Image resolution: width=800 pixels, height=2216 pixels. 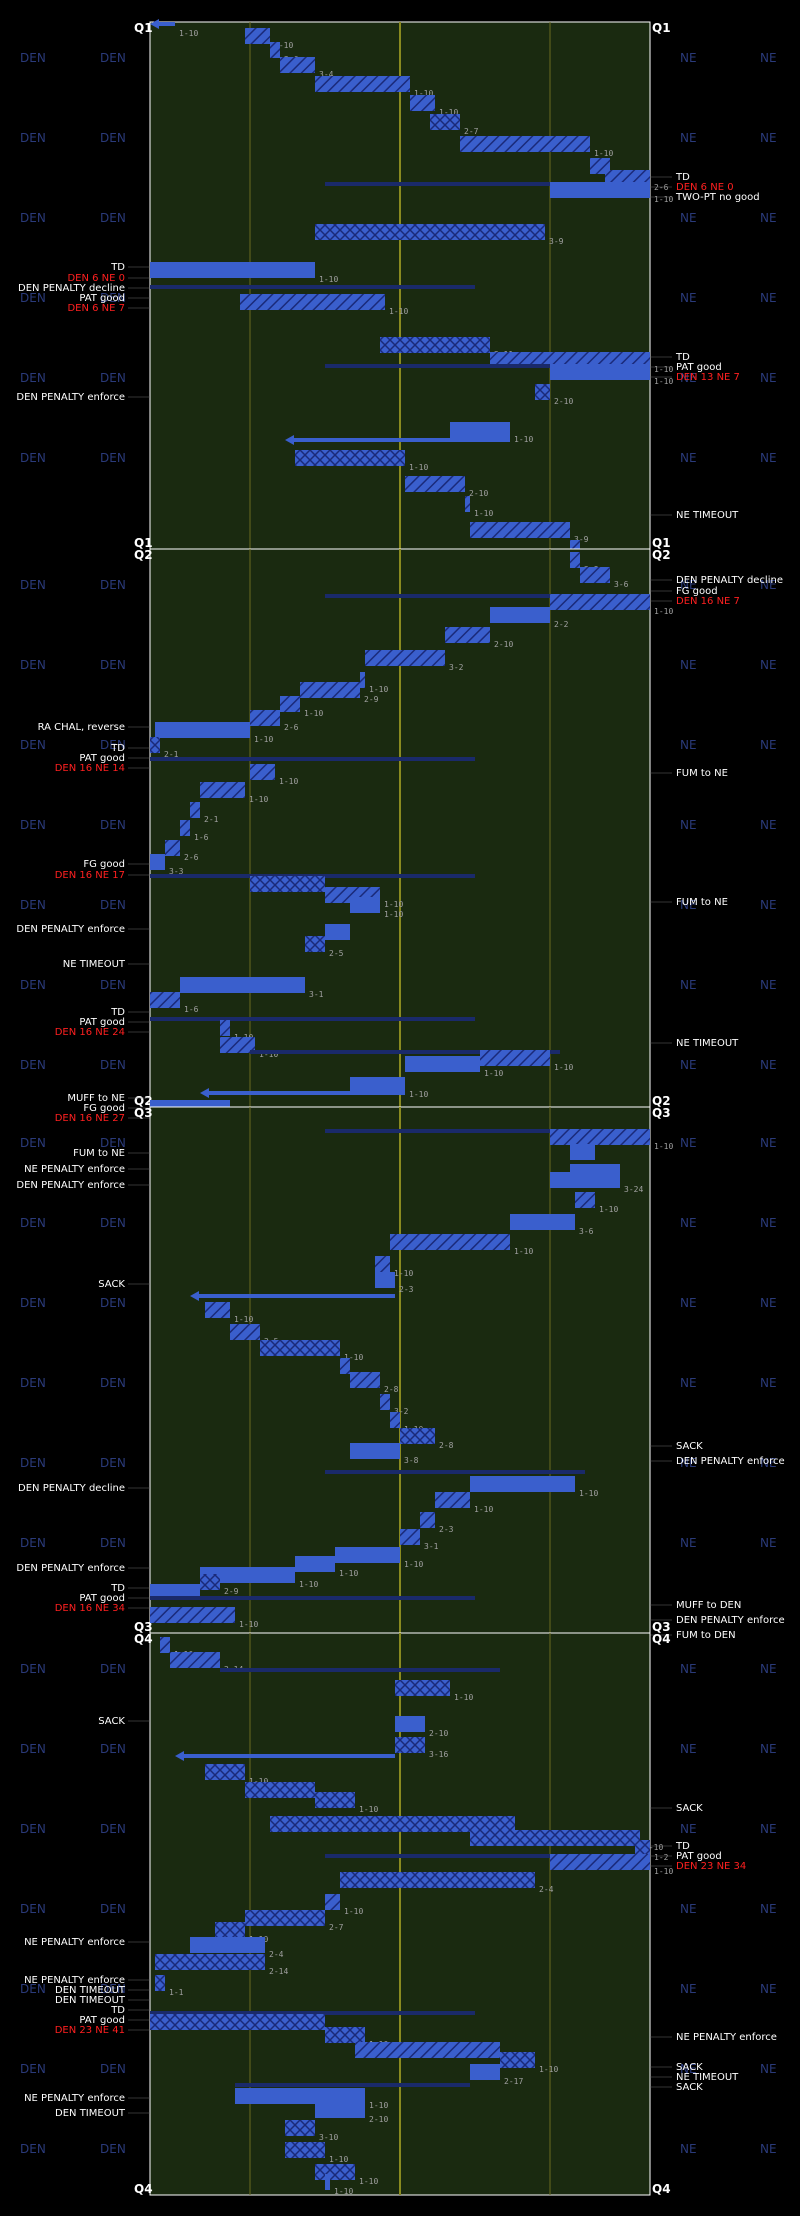 What do you see at coordinates (171, 754) in the screenshot?
I see `down-distance: 2-1` at bounding box center [171, 754].